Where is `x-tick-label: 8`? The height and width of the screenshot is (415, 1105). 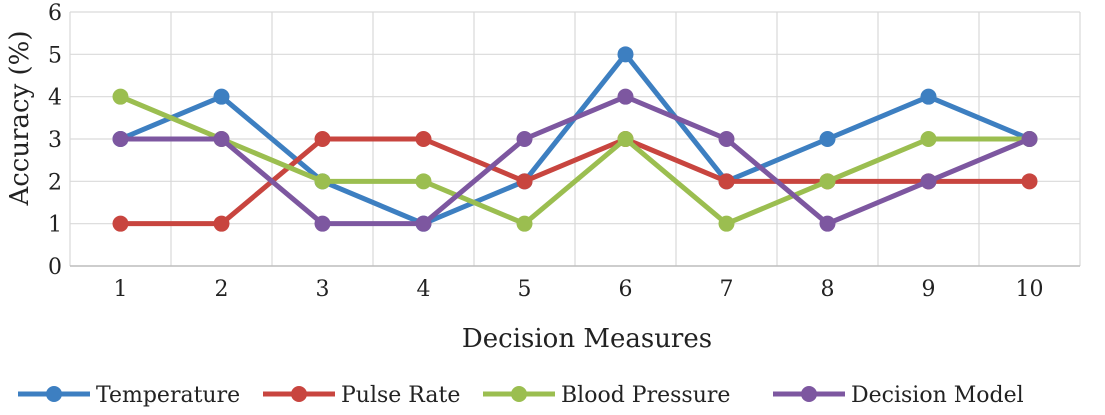 x-tick-label: 8 is located at coordinates (828, 289).